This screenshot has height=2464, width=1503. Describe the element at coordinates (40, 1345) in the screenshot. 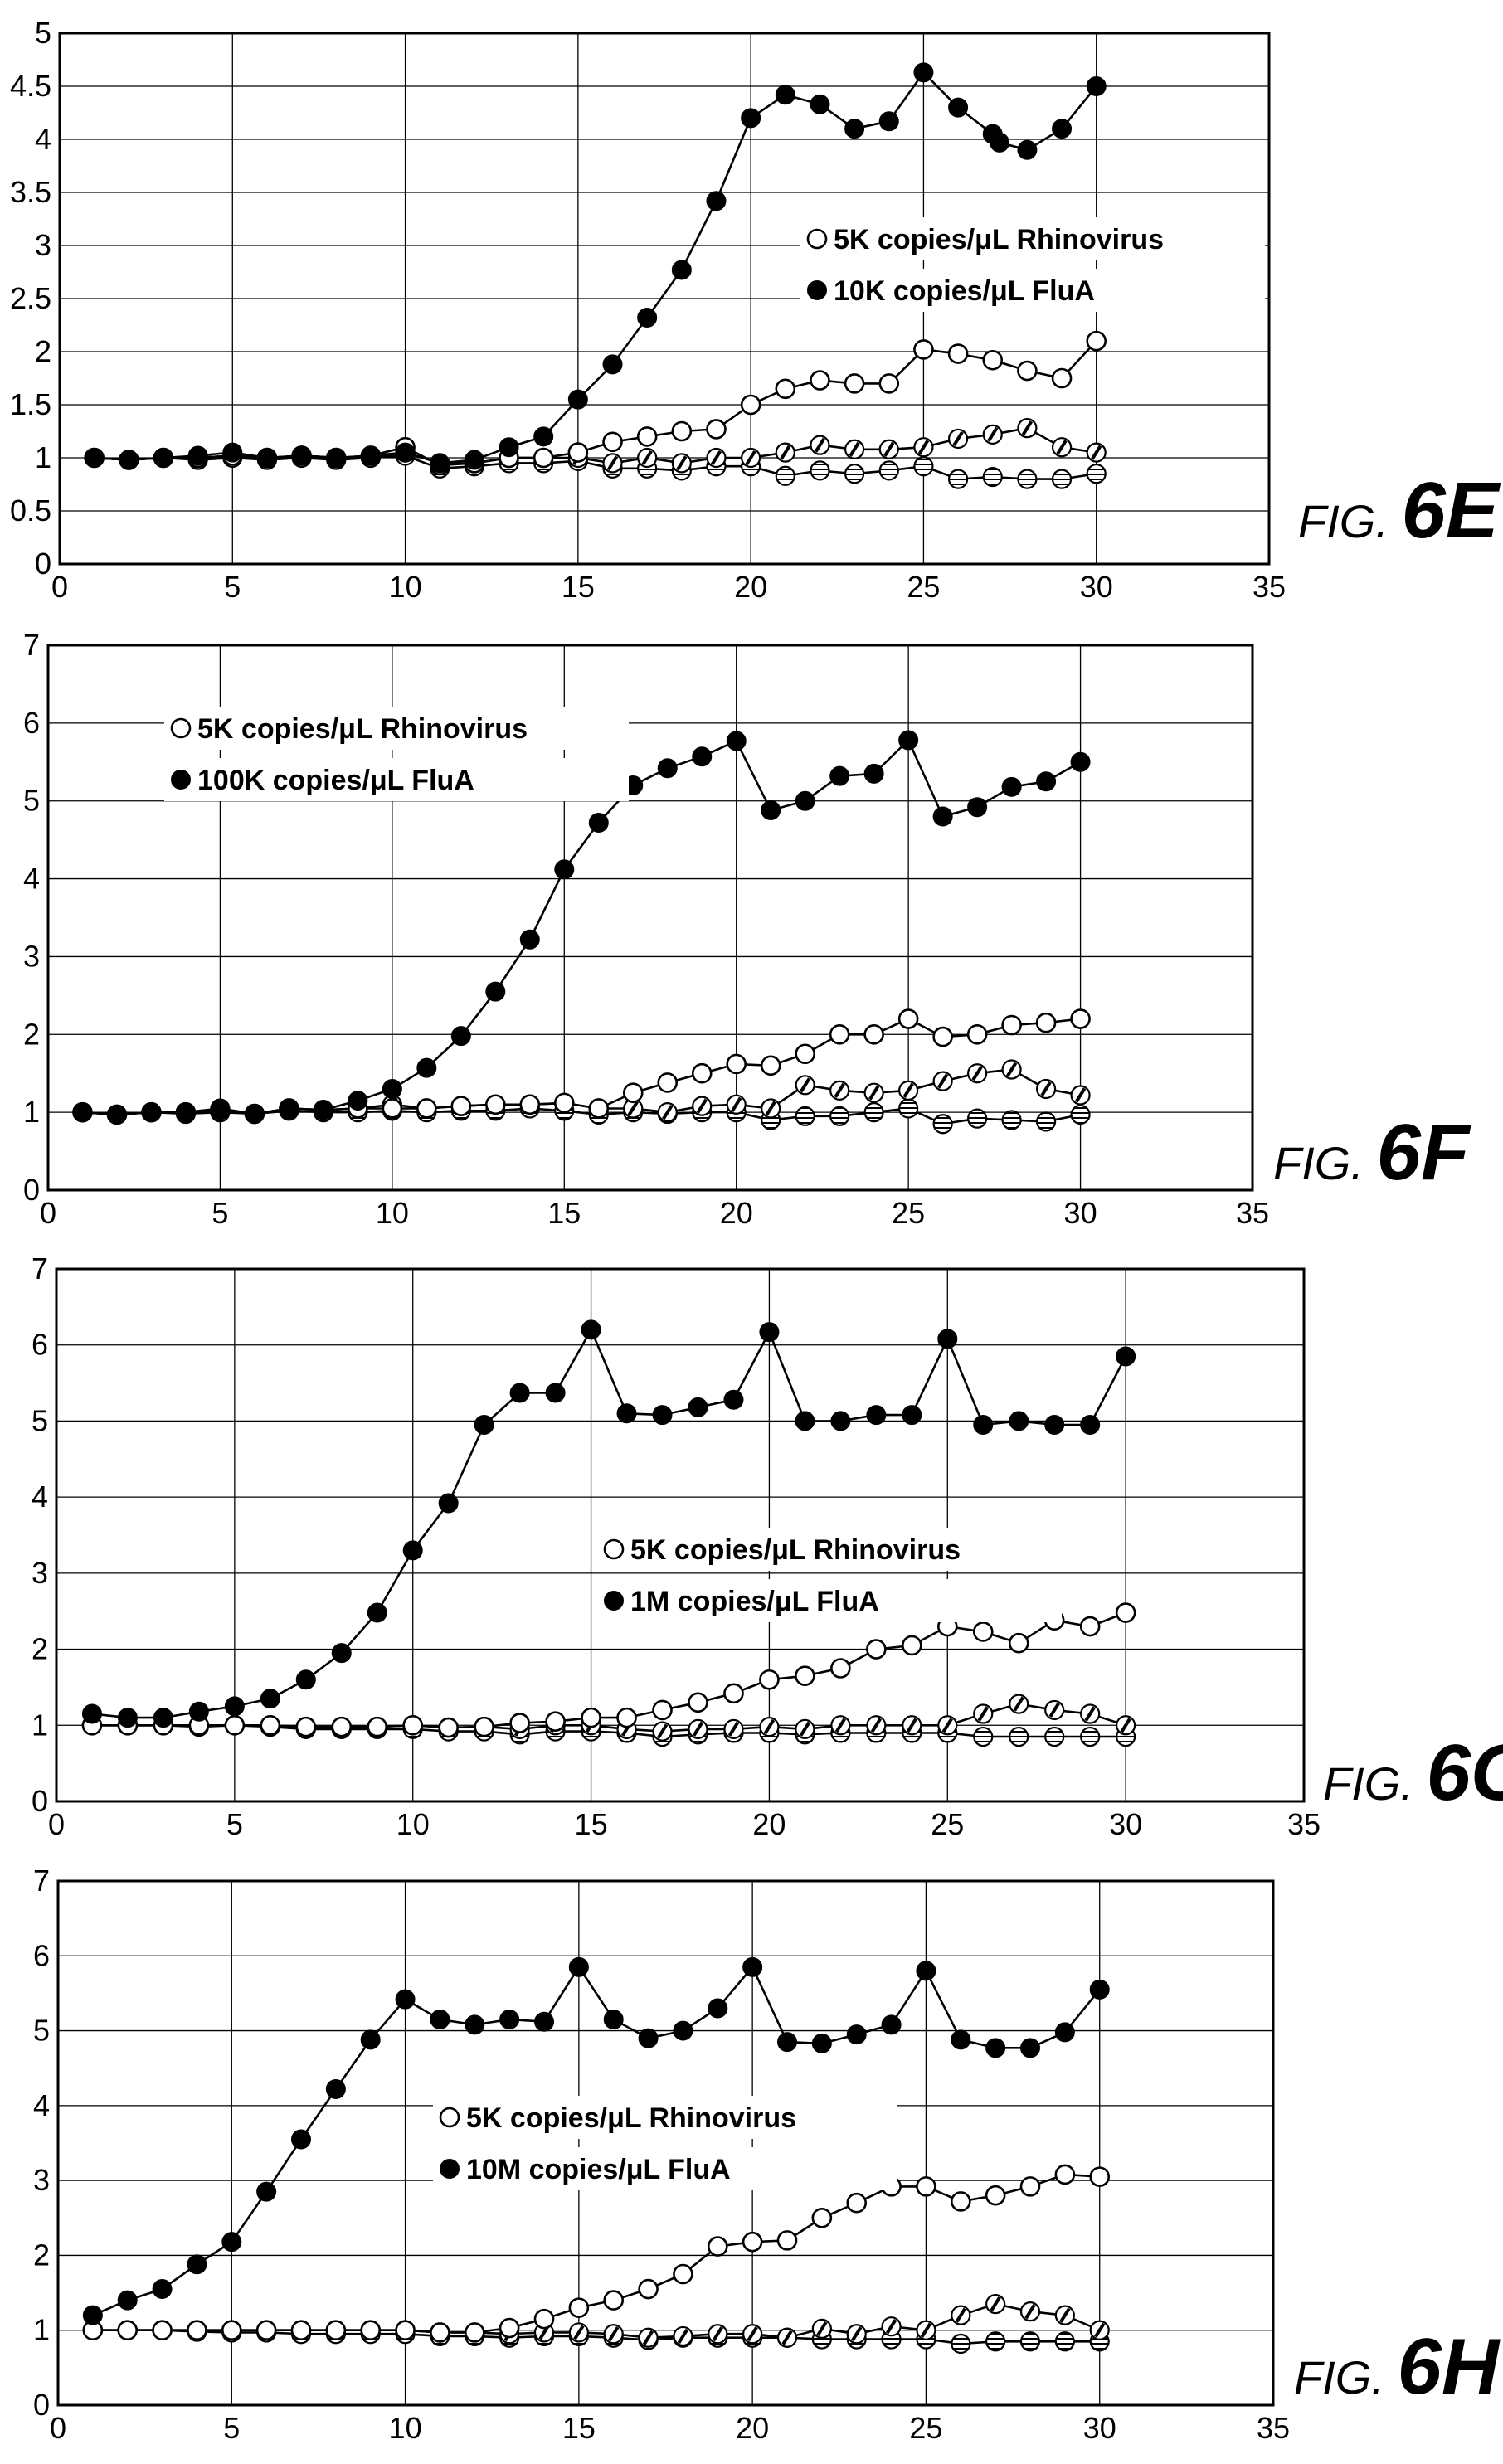

I see `y-tick-label: 6` at that location.